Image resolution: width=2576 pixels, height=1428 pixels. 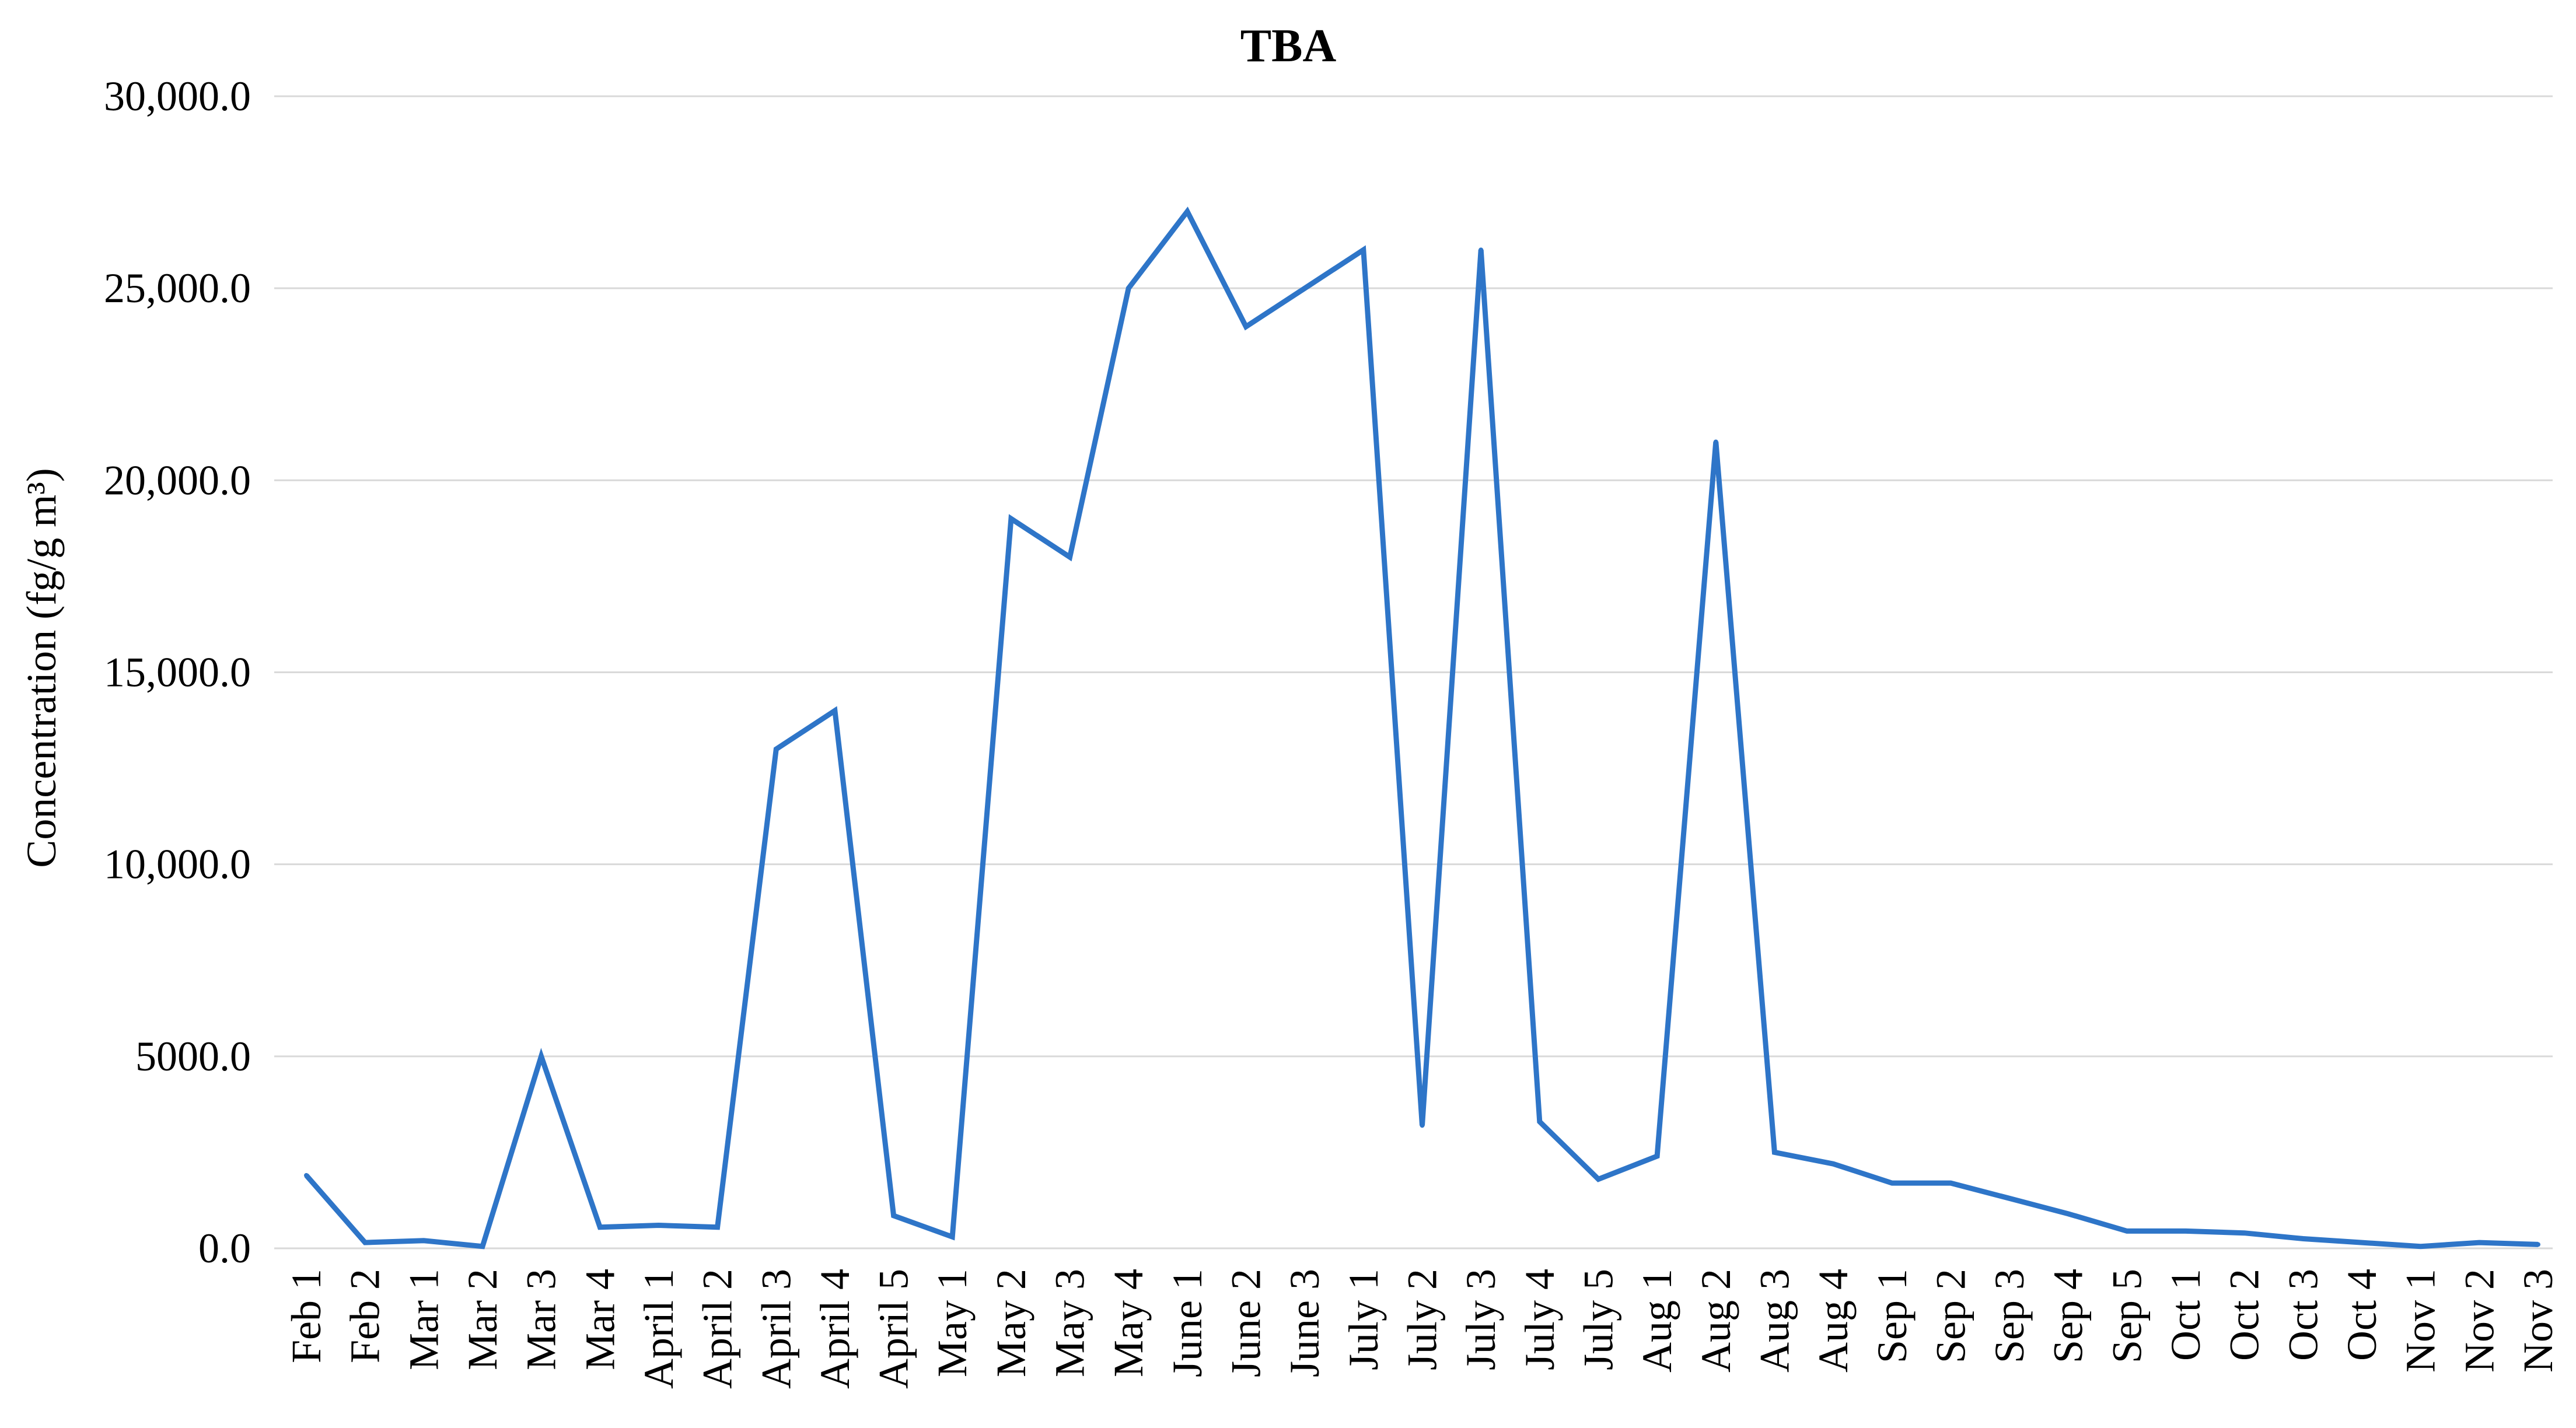 I want to click on x-tick-label: Feb 1, so click(x=306, y=1316).